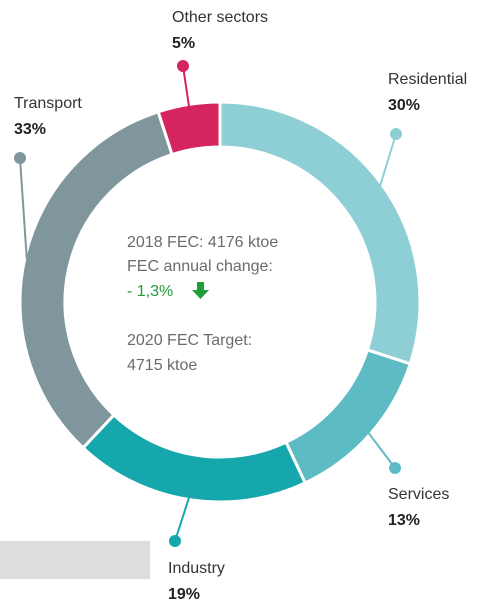  I want to click on value-label: 13%, so click(404, 520).